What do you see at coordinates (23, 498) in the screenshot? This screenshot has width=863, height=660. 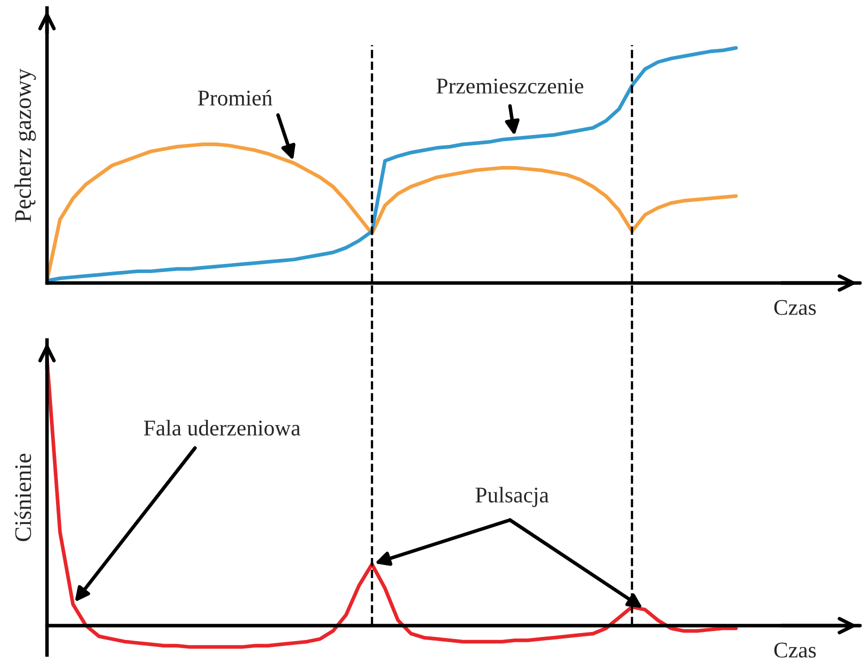 I see `y-axis-title: Ciśnienie` at bounding box center [23, 498].